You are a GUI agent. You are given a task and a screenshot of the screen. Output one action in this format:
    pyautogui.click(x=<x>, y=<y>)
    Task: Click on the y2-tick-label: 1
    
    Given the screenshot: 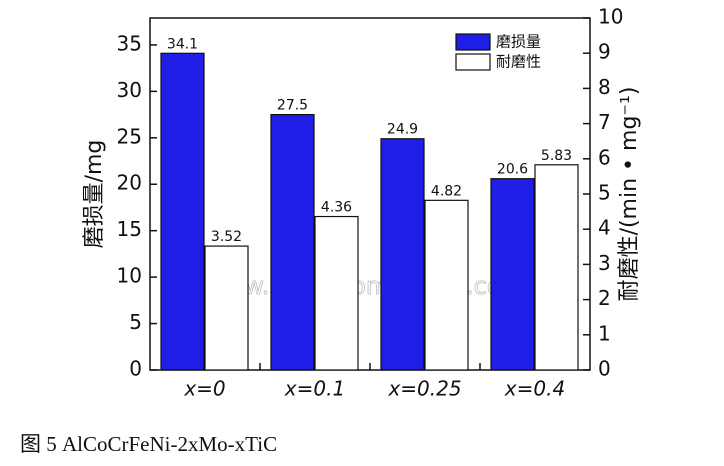 What is the action you would take?
    pyautogui.click(x=604, y=333)
    